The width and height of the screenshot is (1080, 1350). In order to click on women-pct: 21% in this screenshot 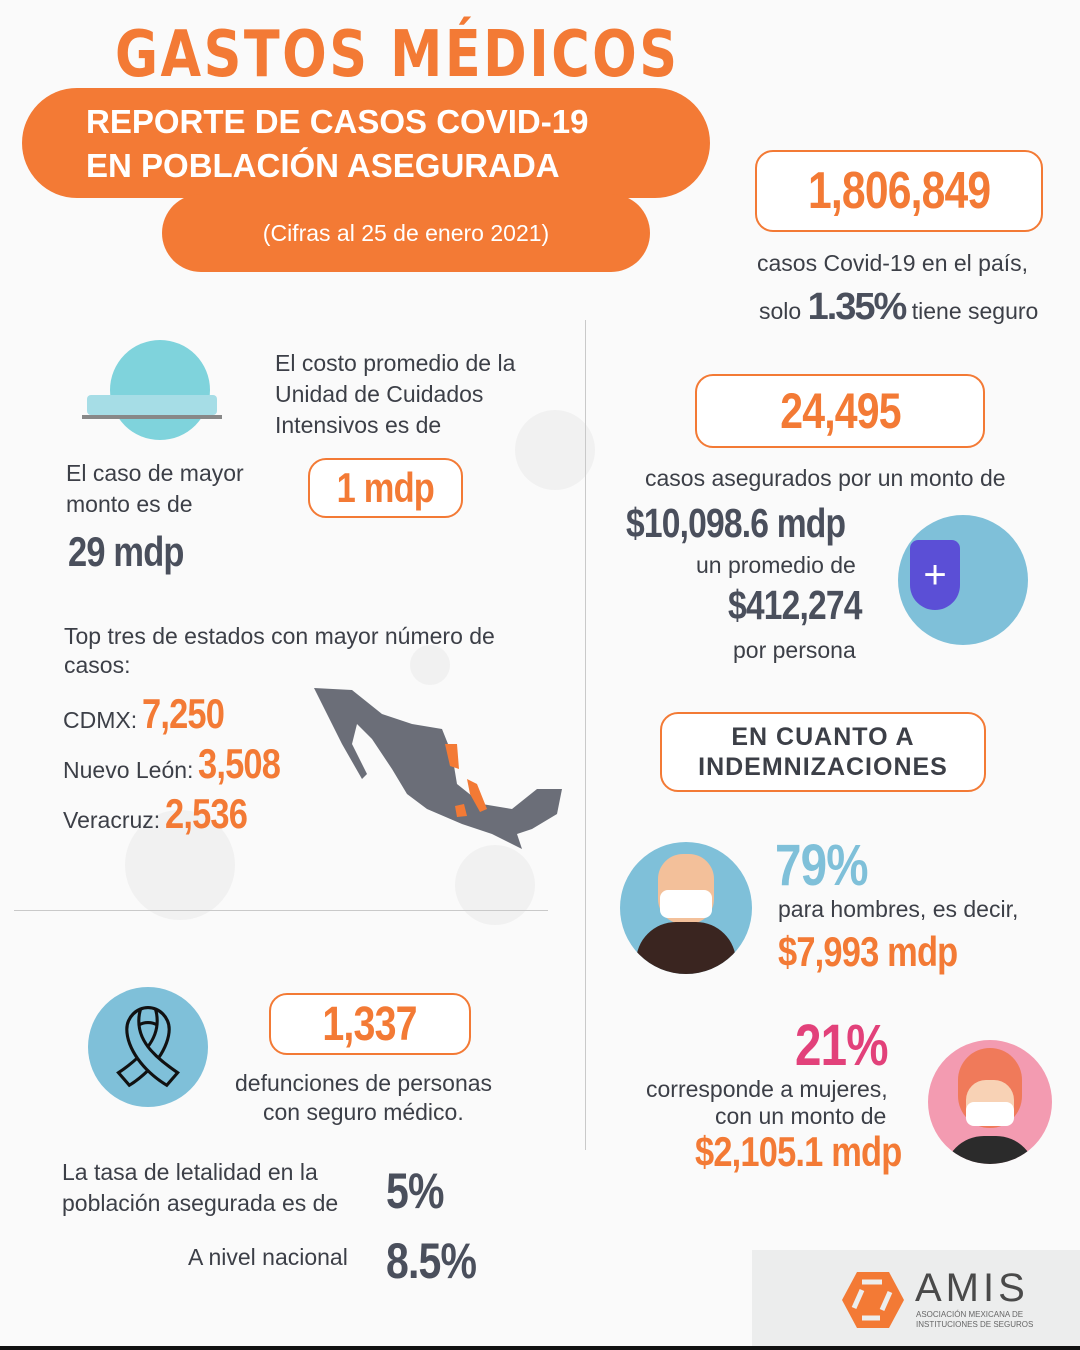, I will do `click(842, 1045)`.